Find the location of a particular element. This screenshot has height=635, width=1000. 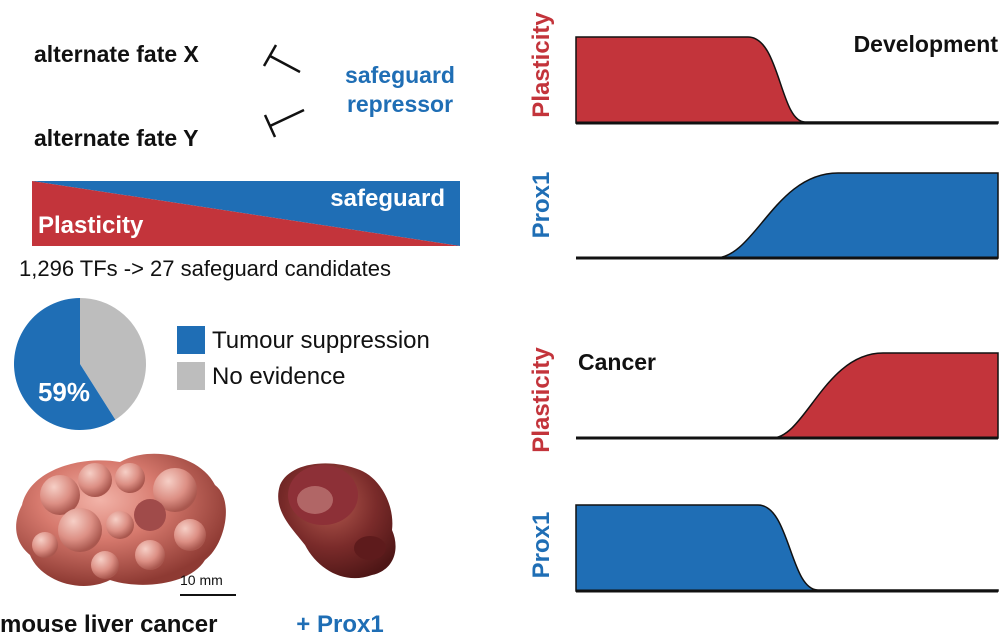

pie-percent-label: 59% is located at coordinates (64, 392).